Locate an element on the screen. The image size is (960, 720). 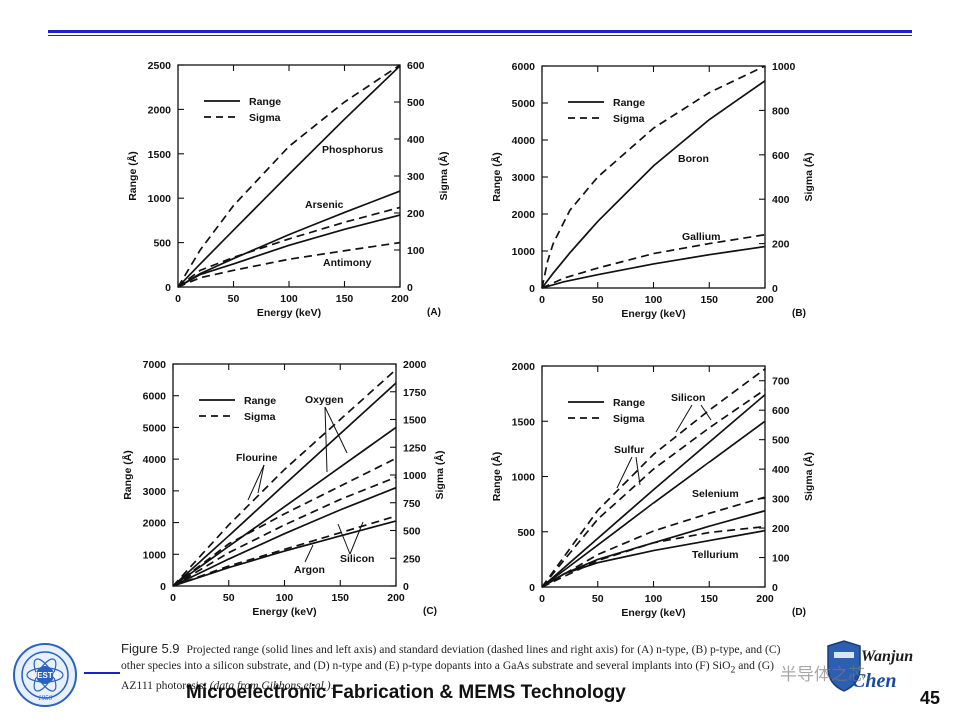
panel-label: (C) is located at coordinates (430, 611).